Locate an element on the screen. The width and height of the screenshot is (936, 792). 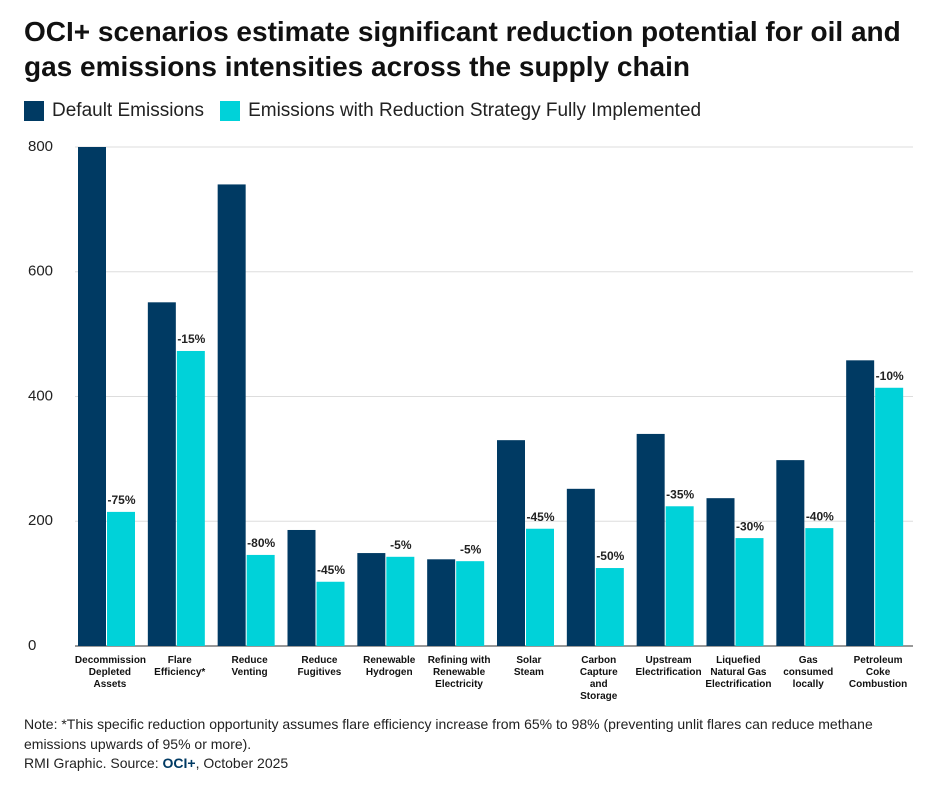
value-label: -40% is located at coordinates (820, 516).